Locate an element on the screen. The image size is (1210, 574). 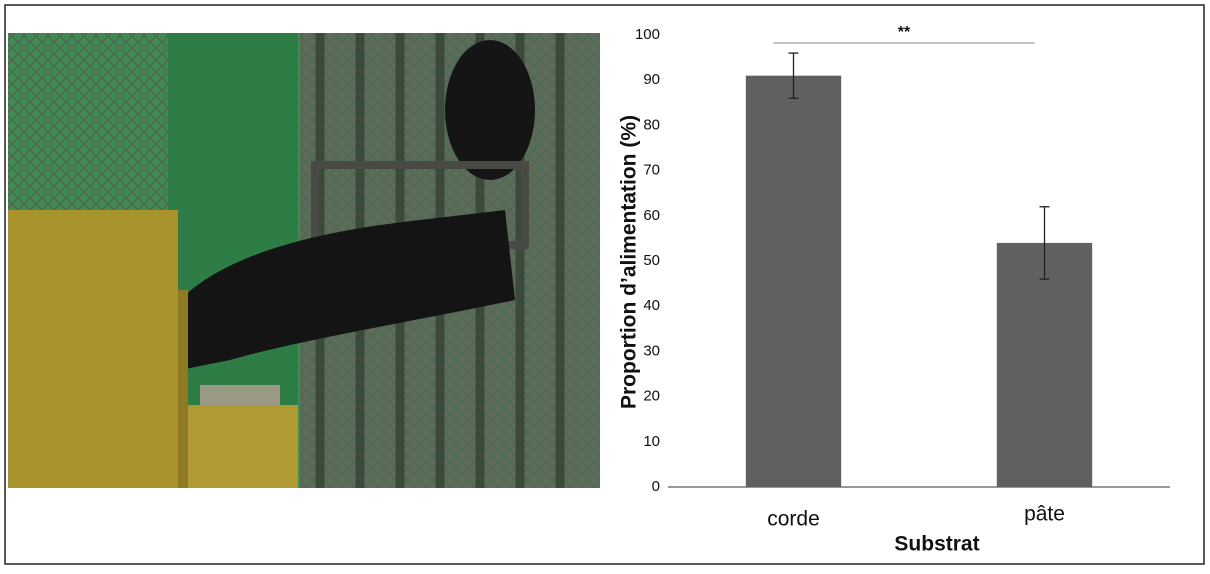
y-tick-label: 60 is located at coordinates (651, 215).